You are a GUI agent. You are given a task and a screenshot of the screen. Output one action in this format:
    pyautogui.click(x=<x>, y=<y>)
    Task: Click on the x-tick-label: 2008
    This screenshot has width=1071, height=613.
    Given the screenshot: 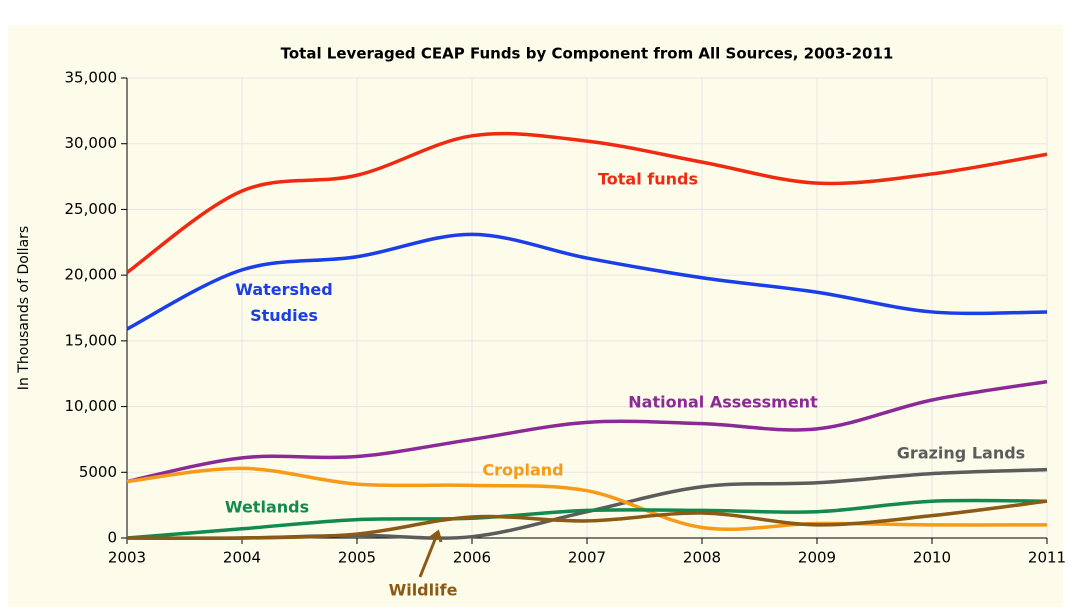 What is the action you would take?
    pyautogui.click(x=702, y=558)
    